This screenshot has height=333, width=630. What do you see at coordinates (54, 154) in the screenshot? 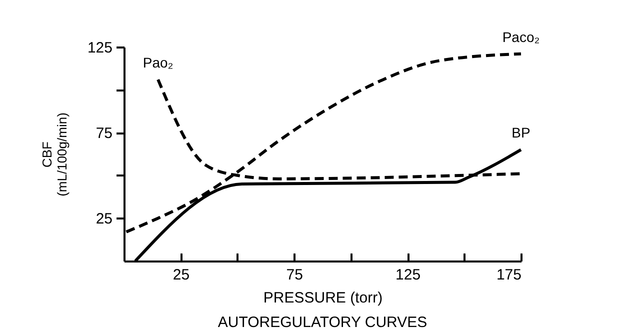
I see `y-axis-title: CBF (mL/100g/min)` at bounding box center [54, 154].